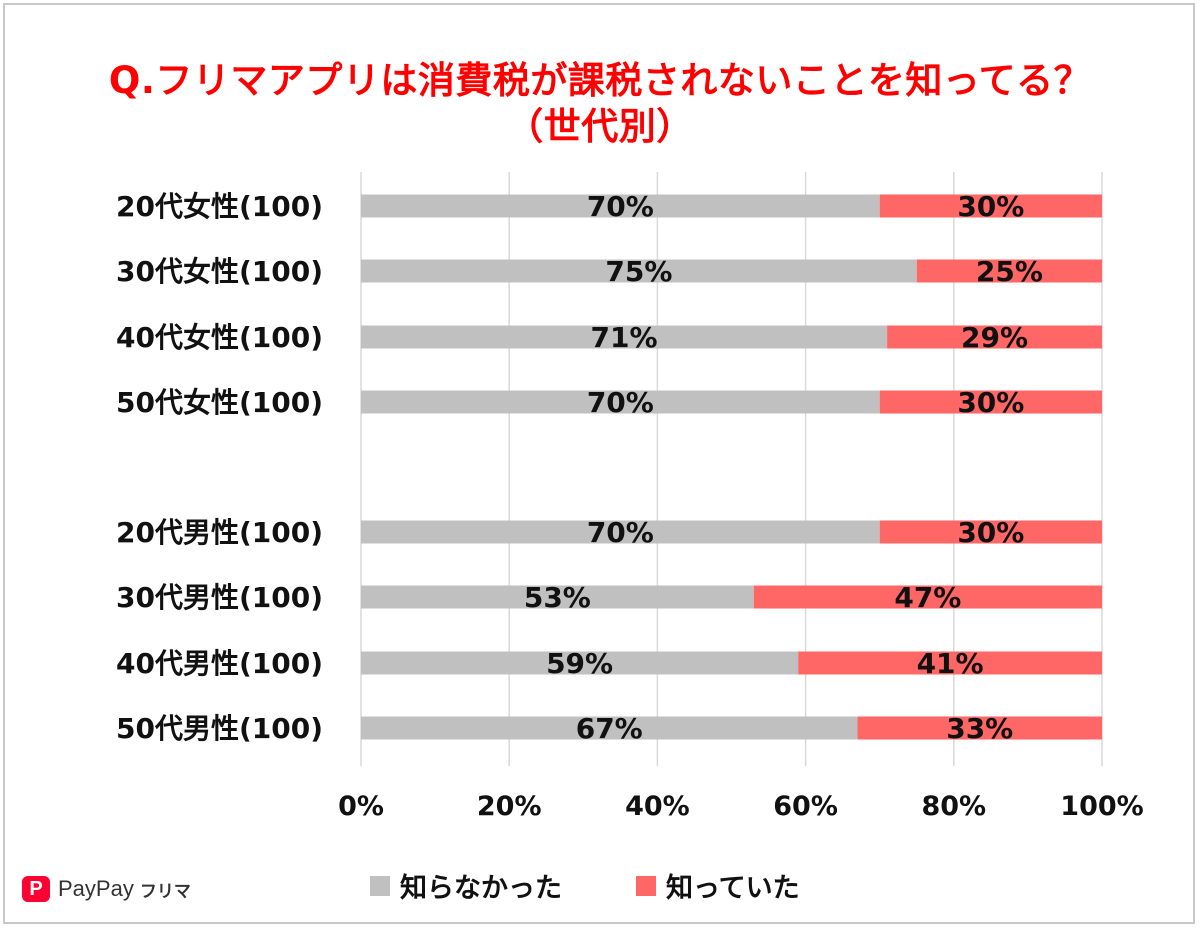 The image size is (1200, 929). What do you see at coordinates (219, 728) in the screenshot?
I see `category-label: 50代男性(100)` at bounding box center [219, 728].